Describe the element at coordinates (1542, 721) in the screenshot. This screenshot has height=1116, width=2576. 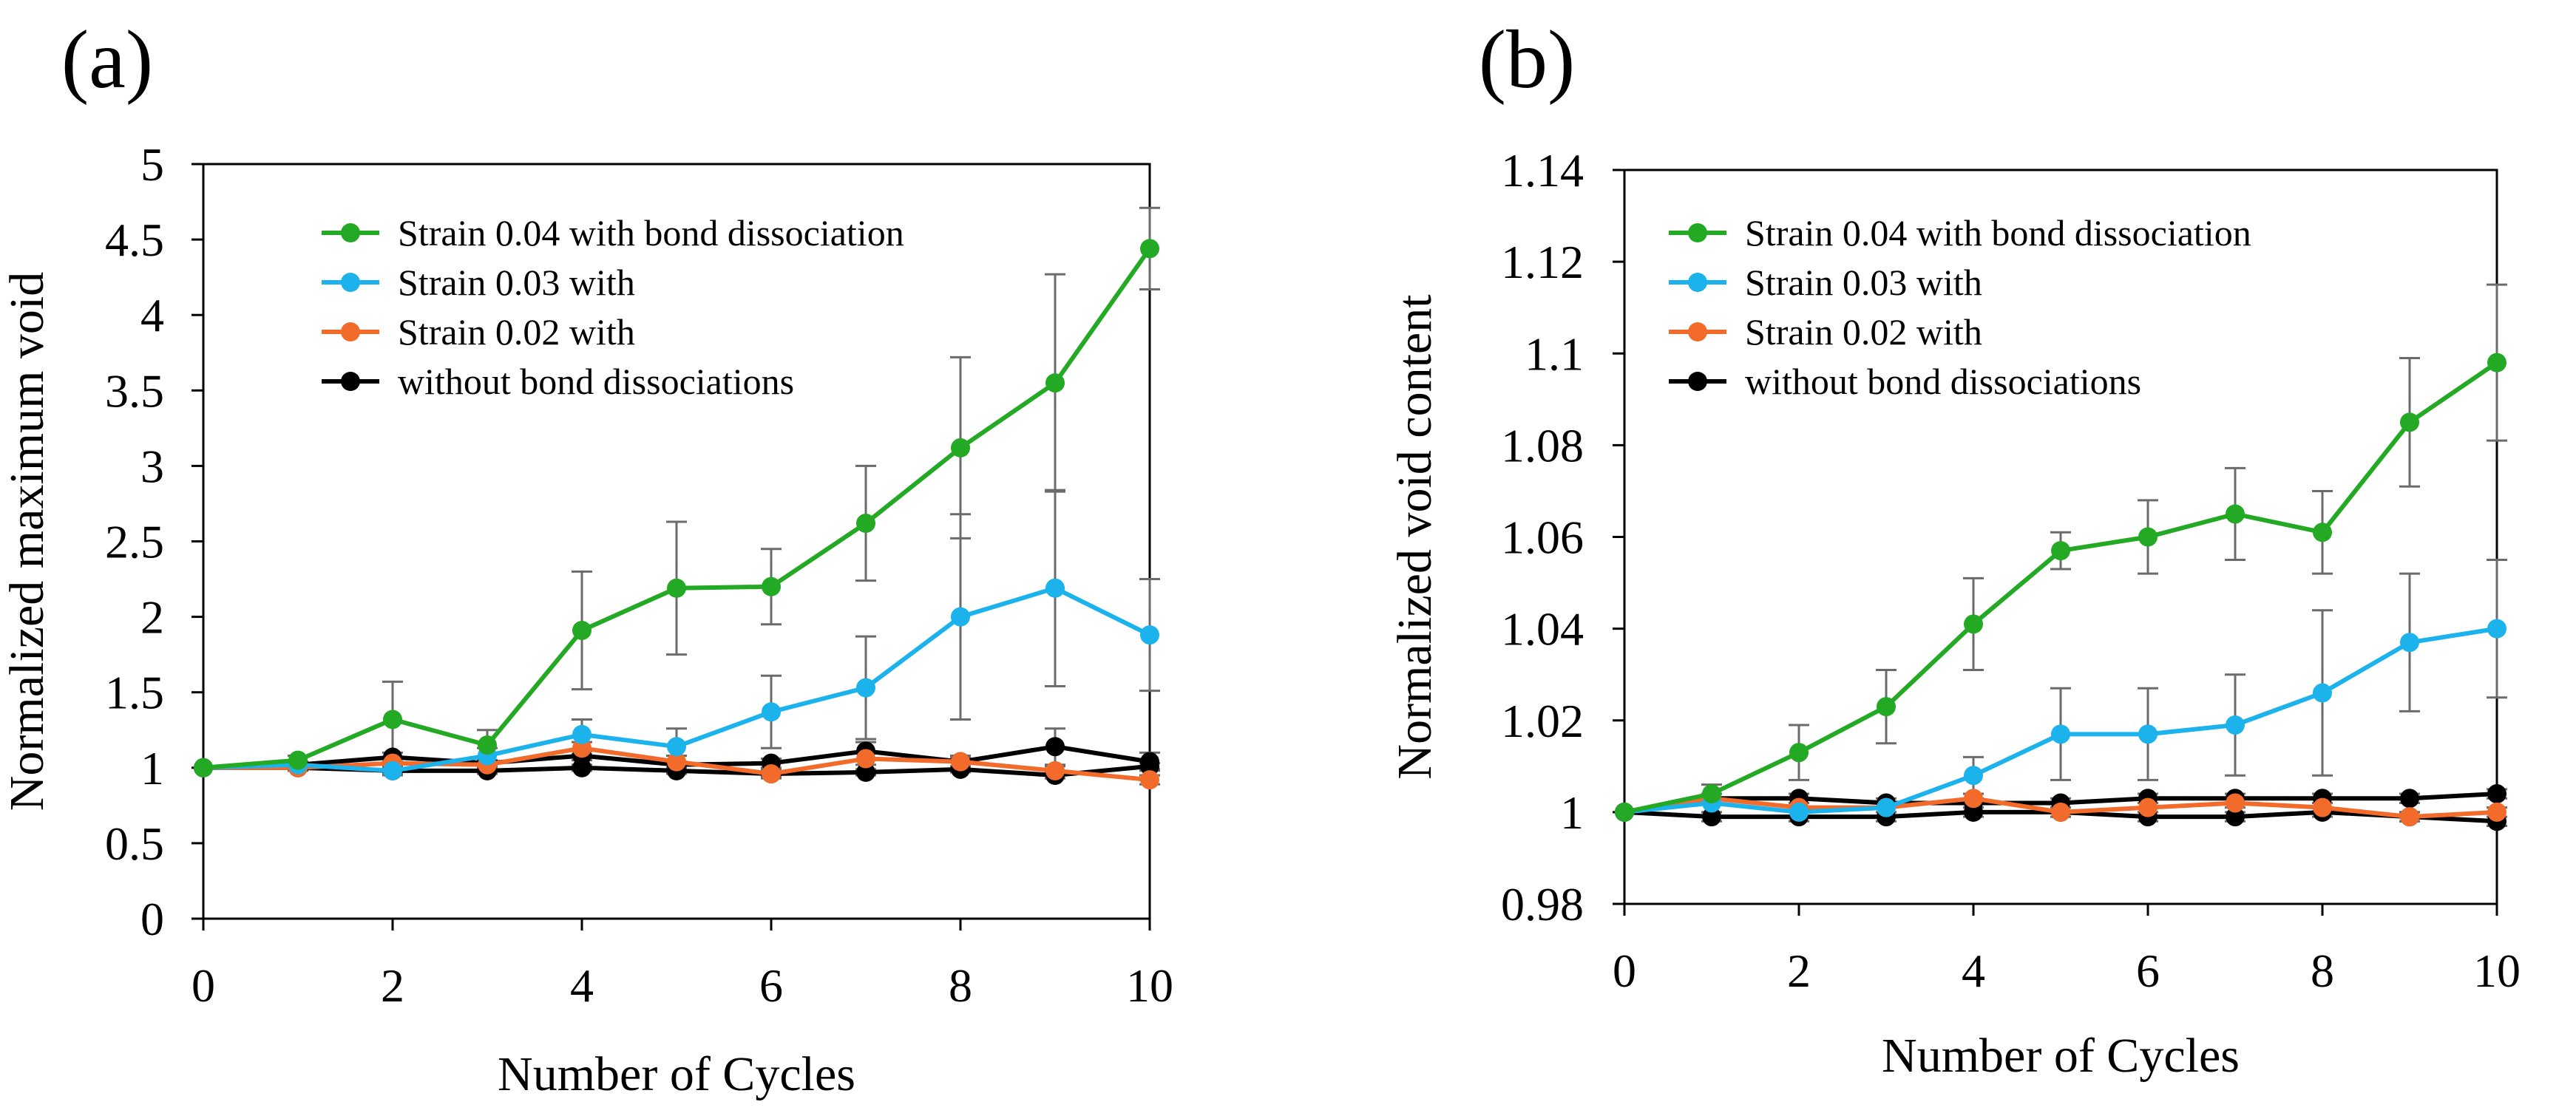
I see `y-tick-label: 1.02` at that location.